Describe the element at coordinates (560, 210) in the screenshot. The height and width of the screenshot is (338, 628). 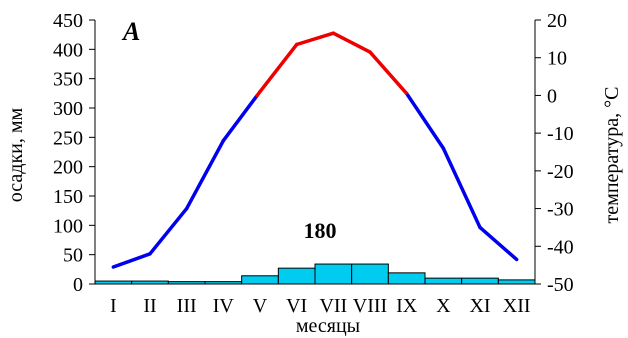
I see `y-right-tick-label: -30` at that location.